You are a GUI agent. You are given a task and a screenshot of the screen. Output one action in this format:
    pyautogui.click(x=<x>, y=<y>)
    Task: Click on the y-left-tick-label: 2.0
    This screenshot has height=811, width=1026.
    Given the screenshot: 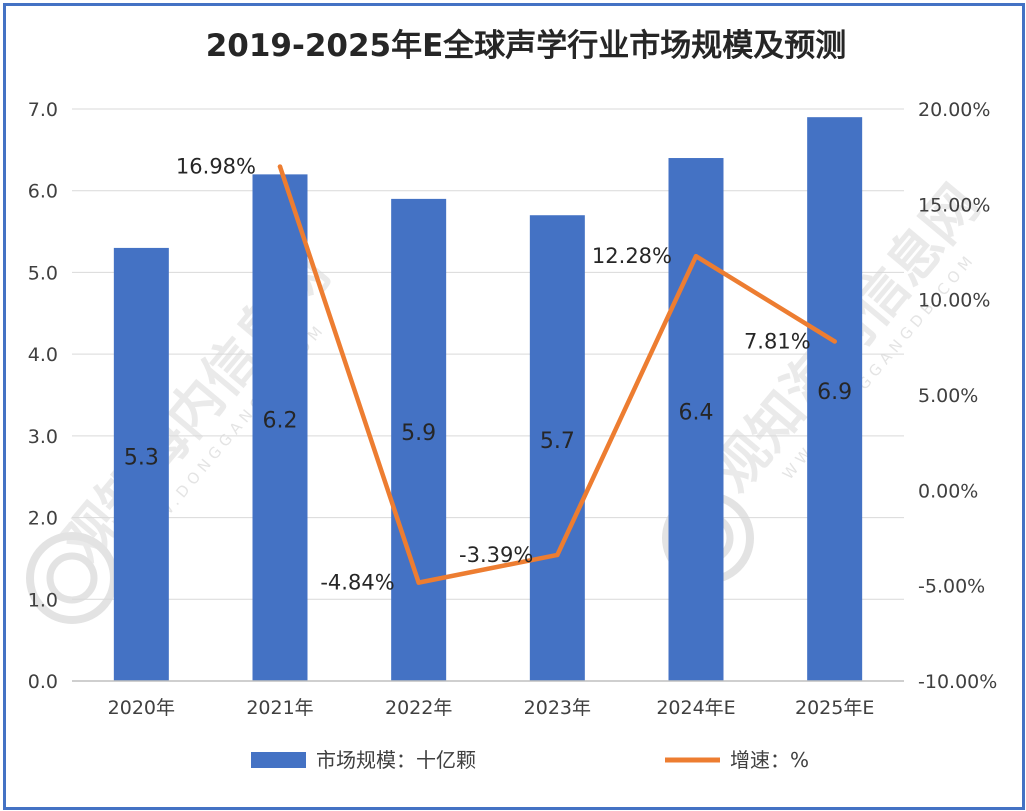 What is the action you would take?
    pyautogui.click(x=43, y=519)
    